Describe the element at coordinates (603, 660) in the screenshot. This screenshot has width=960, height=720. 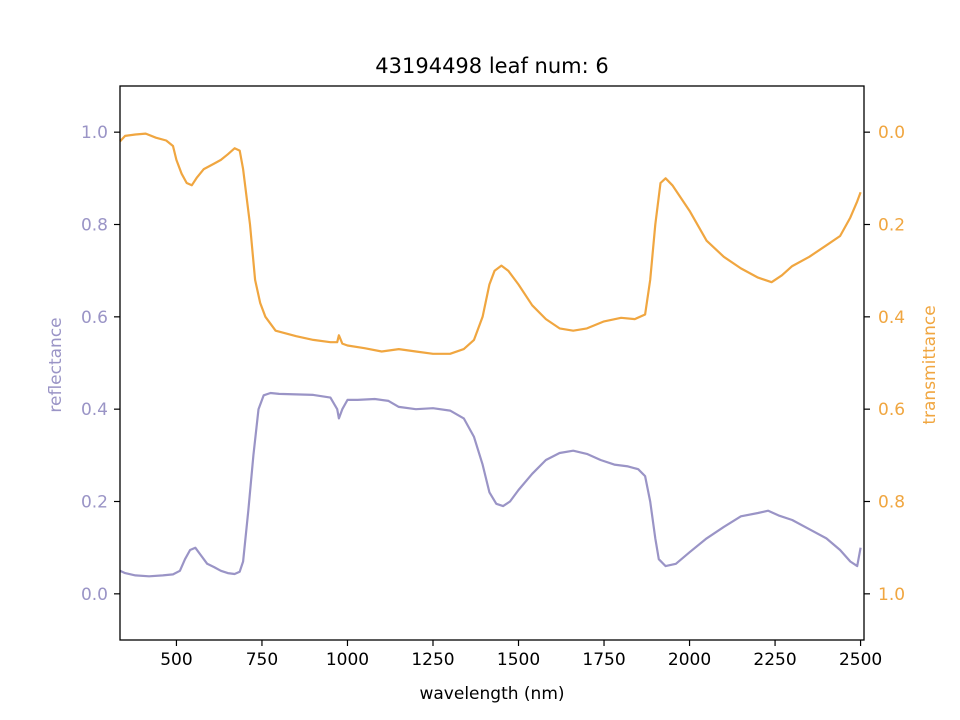
I see `x-tick-label: 1750` at that location.